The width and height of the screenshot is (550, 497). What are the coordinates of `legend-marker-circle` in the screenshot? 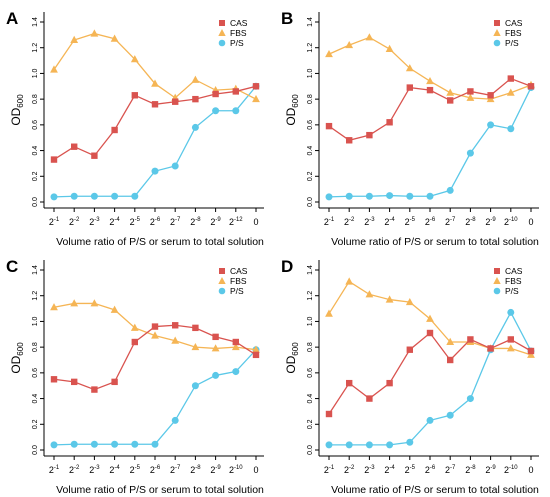 It's located at (222, 291).